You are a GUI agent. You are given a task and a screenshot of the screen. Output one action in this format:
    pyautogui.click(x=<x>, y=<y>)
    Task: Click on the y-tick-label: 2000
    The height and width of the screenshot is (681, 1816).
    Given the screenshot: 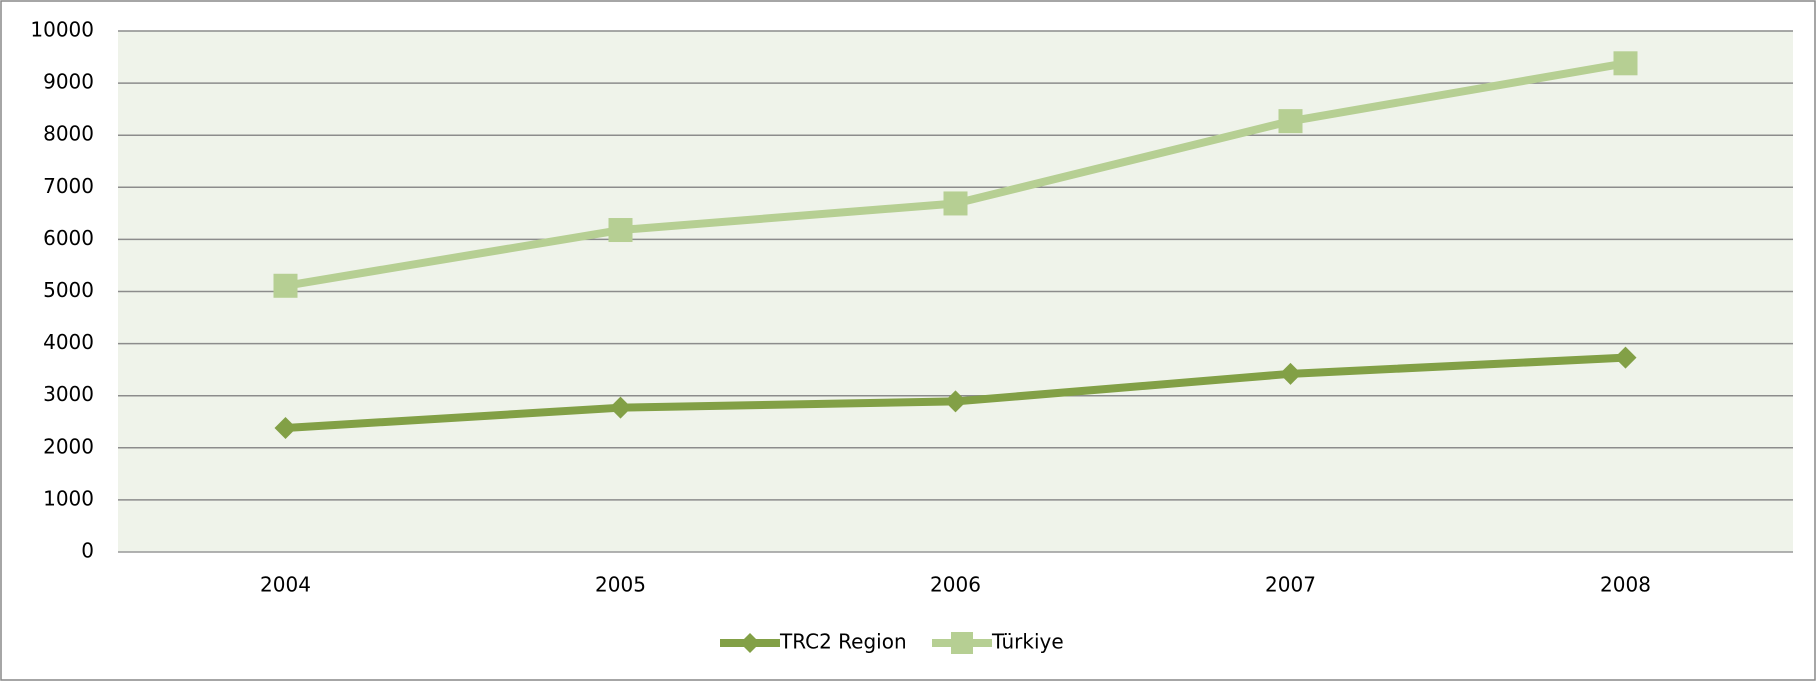 What is the action you would take?
    pyautogui.click(x=68, y=446)
    